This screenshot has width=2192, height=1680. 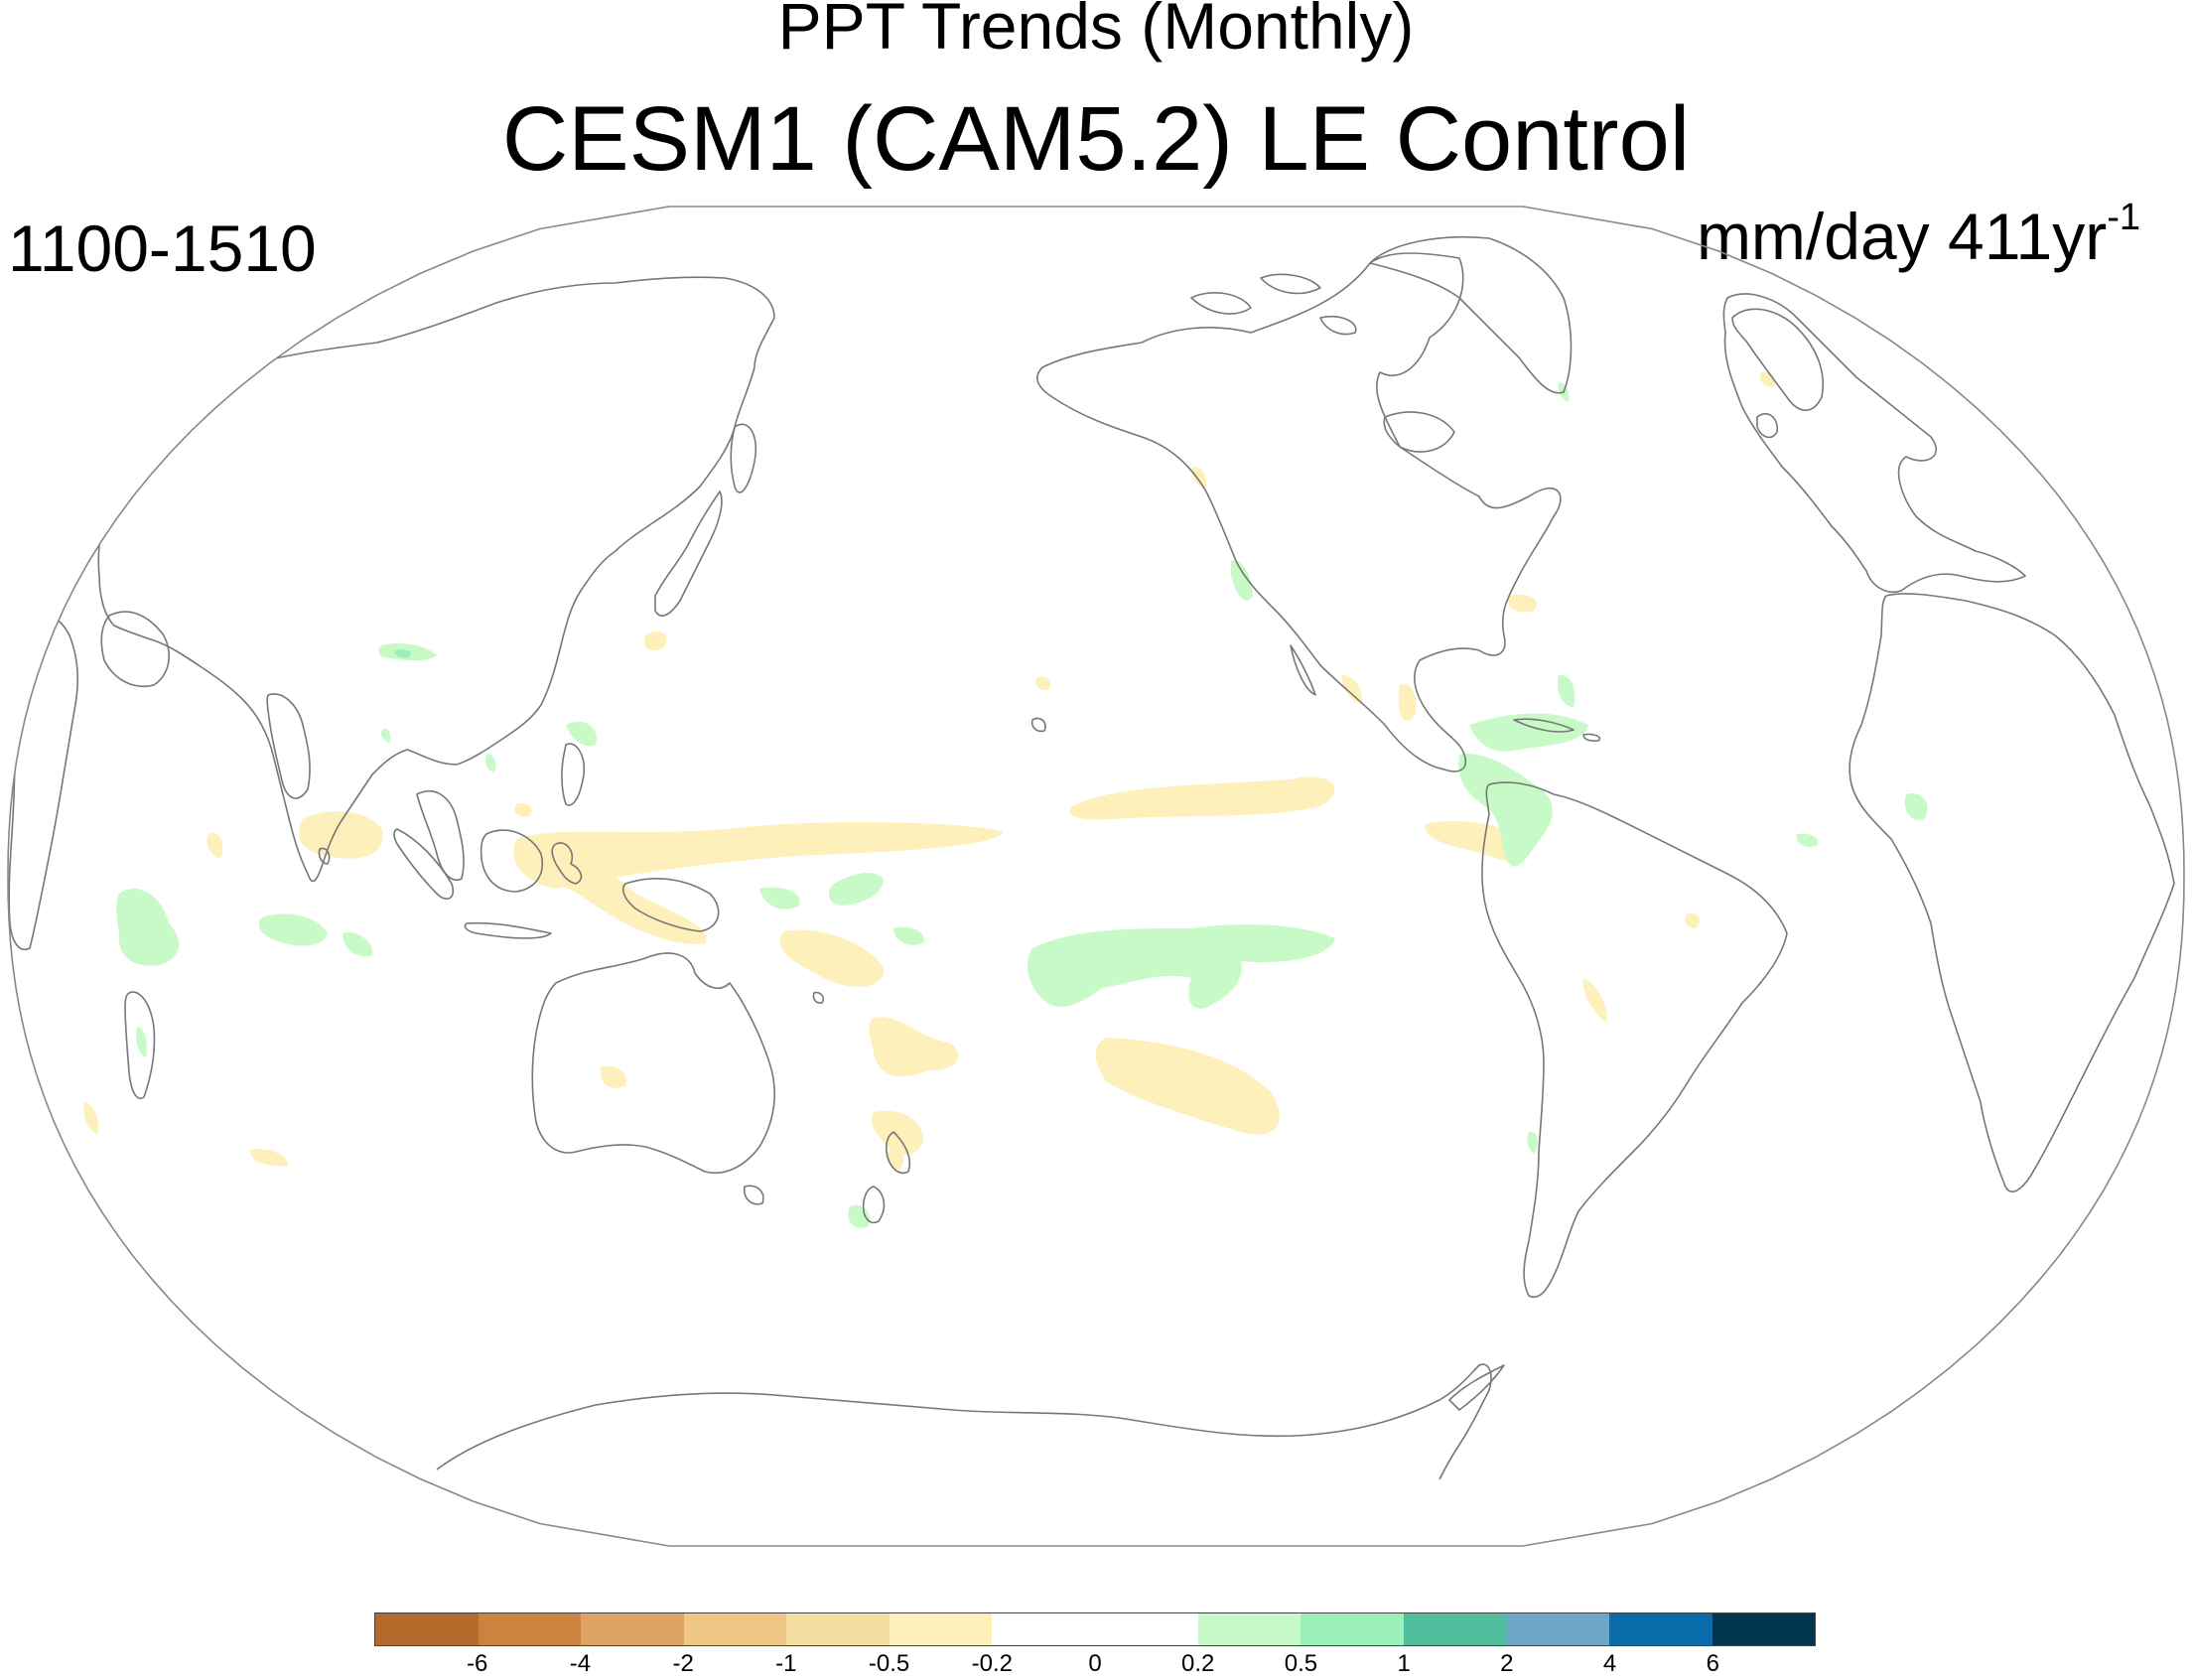 What do you see at coordinates (581, 734) in the screenshot?
I see `shading-philippine-sea` at bounding box center [581, 734].